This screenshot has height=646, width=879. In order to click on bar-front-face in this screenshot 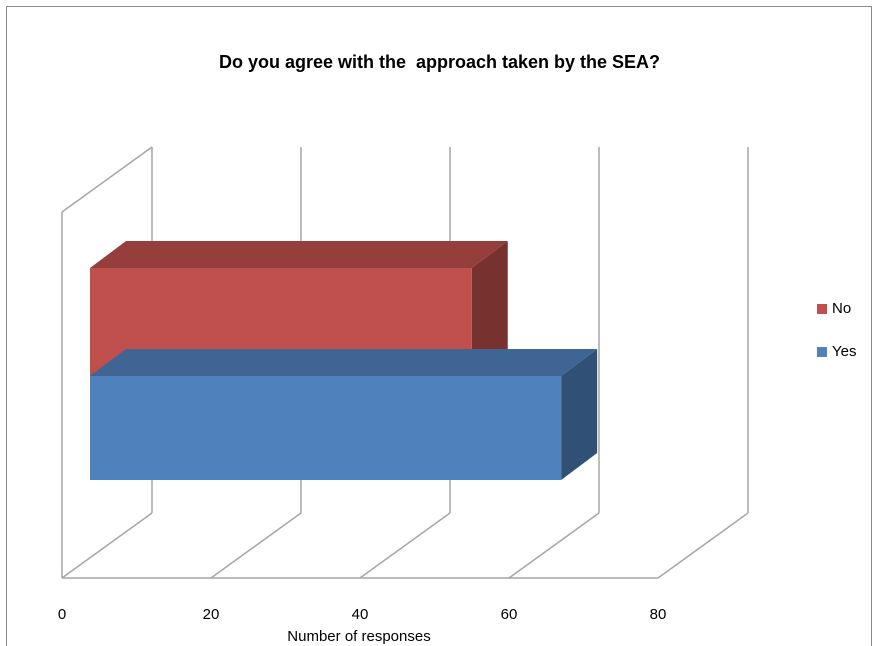, I will do `click(326, 428)`.